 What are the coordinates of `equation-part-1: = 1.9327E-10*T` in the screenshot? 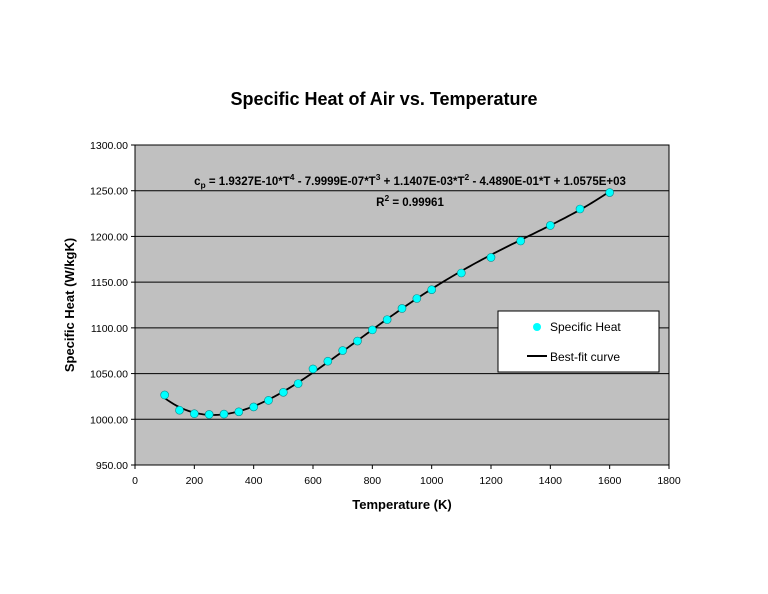 It's located at (248, 182).